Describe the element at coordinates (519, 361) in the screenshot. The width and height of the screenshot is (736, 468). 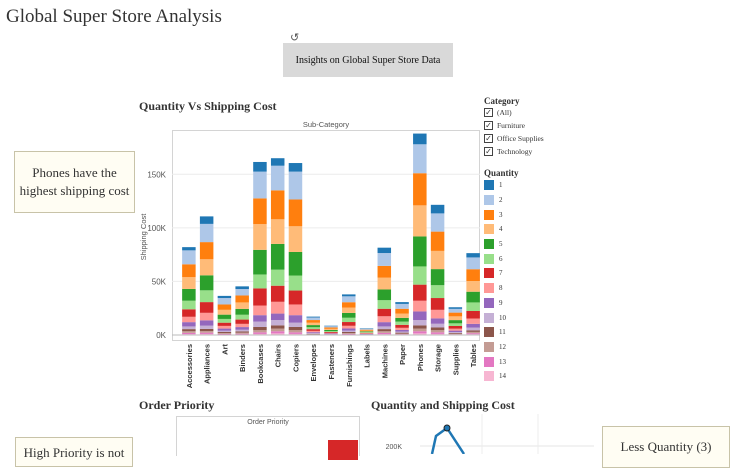
I see `quantity-legend-item: 13` at that location.